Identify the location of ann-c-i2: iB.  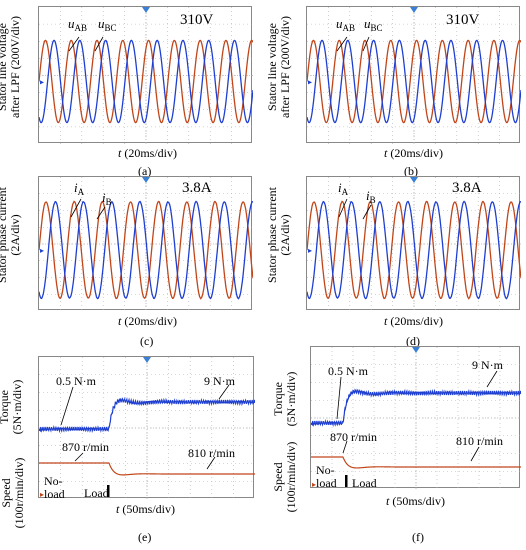
(107, 198).